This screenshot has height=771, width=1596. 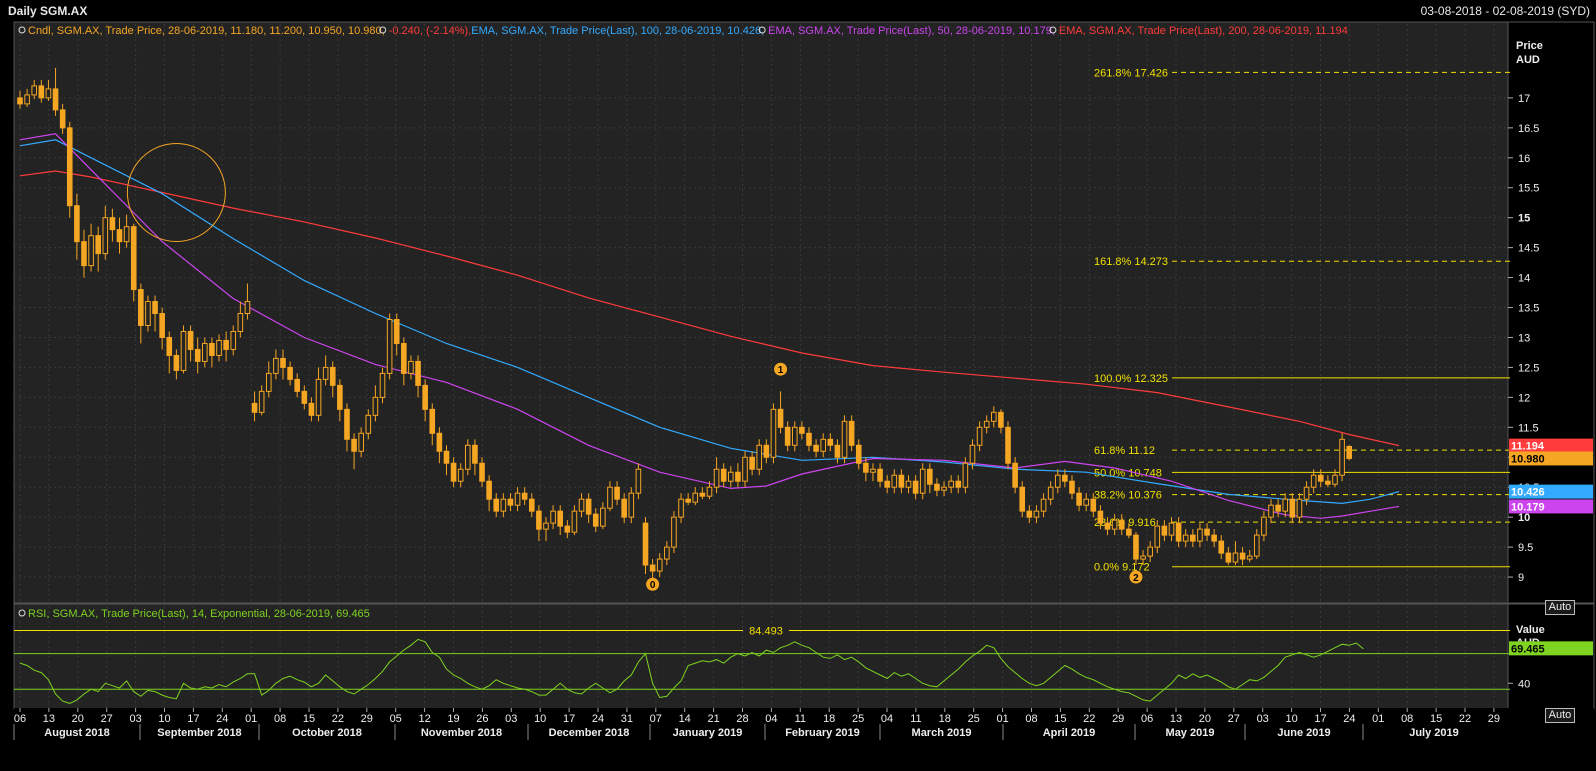 I want to click on time-tick-label: 19, so click(x=453, y=719).